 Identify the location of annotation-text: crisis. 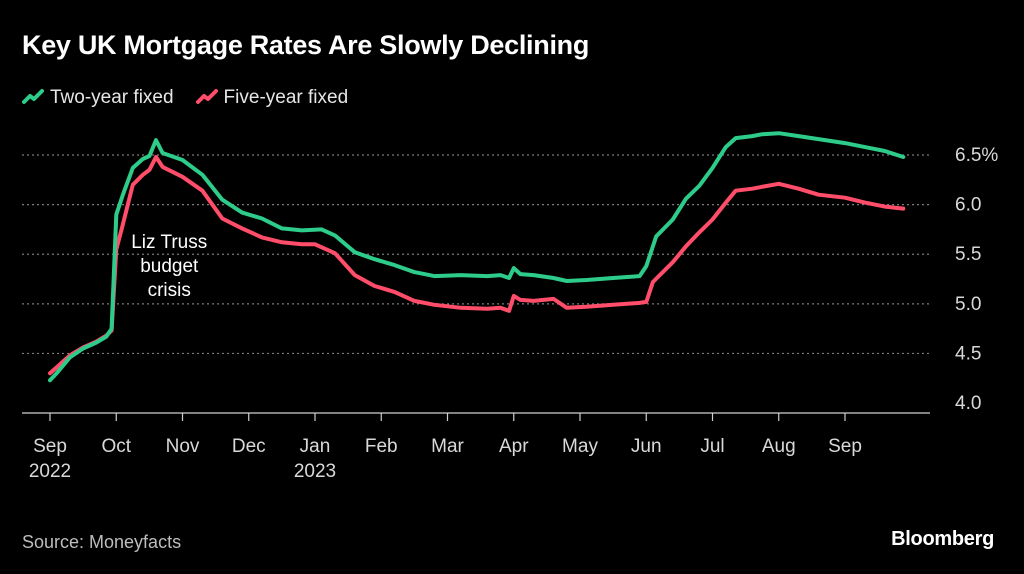
(169, 290).